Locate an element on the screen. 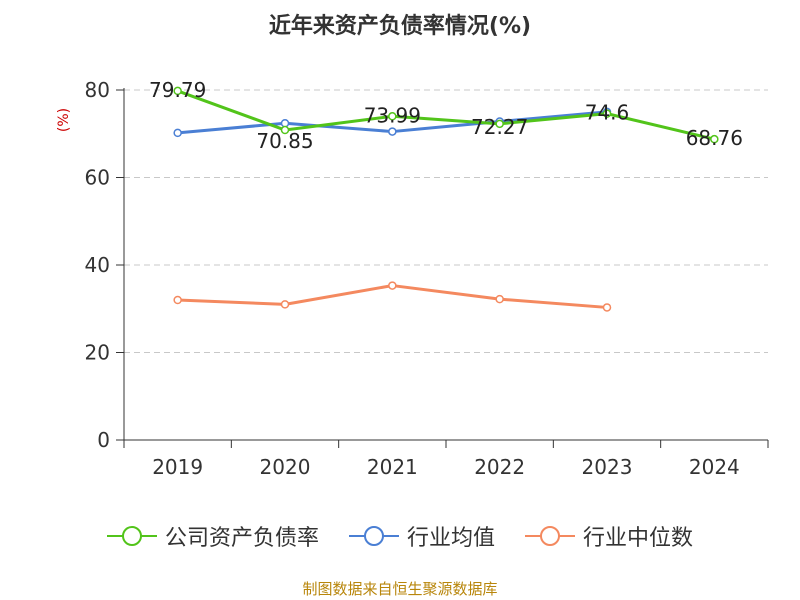 The image size is (800, 600). x-tick-label: 2022 is located at coordinates (499, 467).